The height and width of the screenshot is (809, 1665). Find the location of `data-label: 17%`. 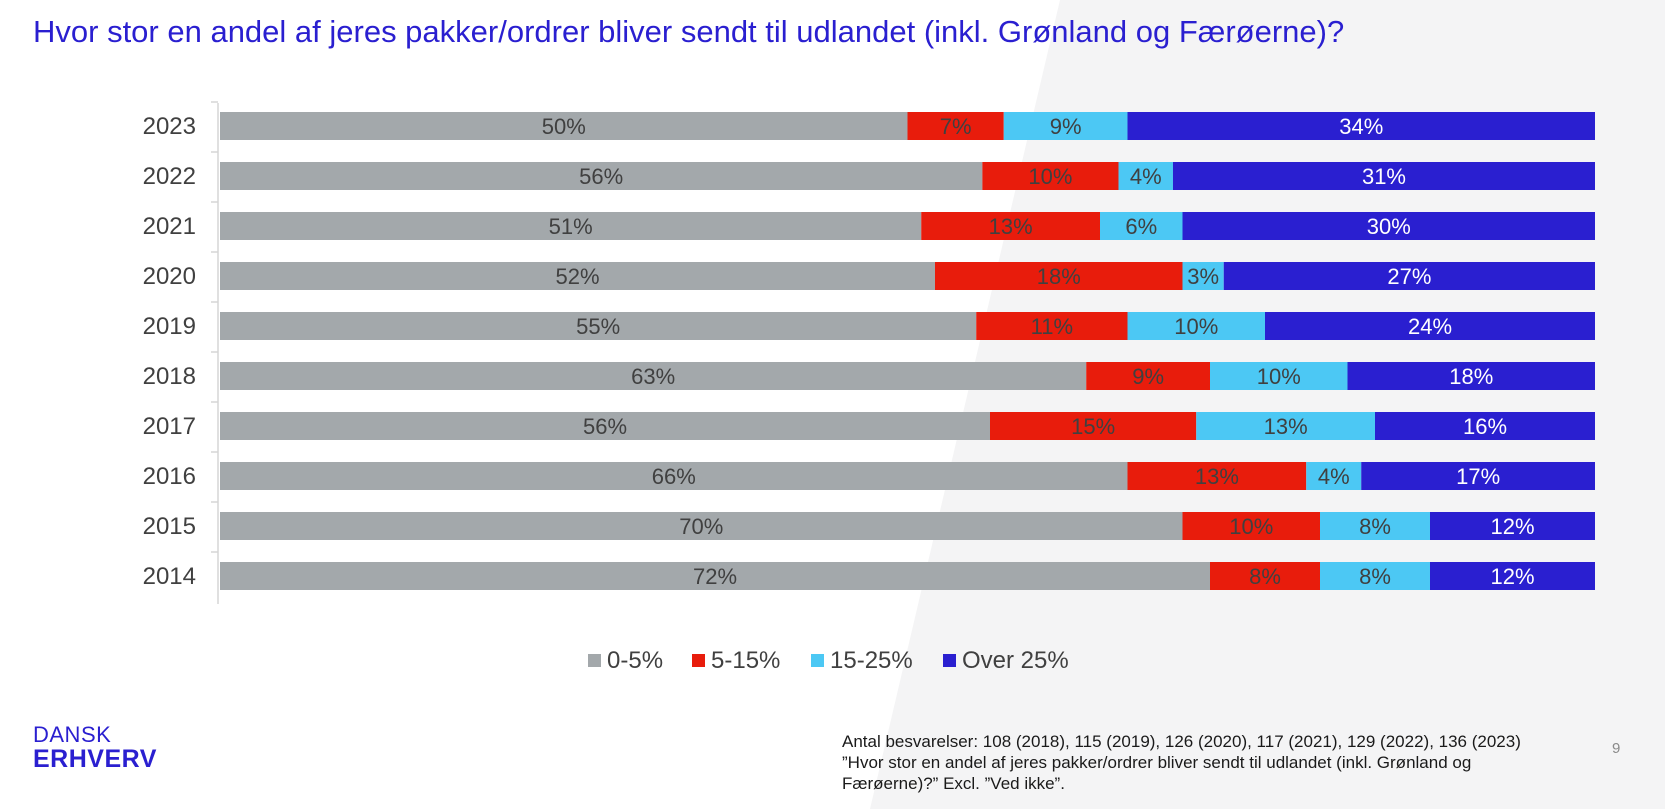

data-label: 17% is located at coordinates (1478, 476).